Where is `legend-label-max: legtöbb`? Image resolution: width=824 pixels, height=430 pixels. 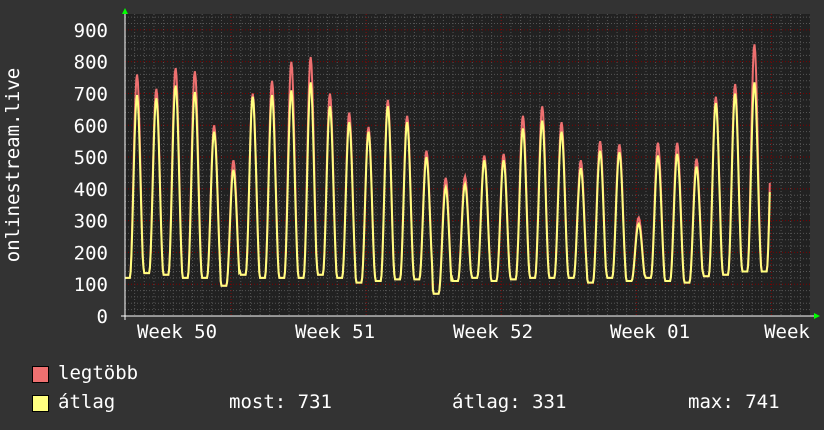 legend-label-max: legtöbb is located at coordinates (98, 373).